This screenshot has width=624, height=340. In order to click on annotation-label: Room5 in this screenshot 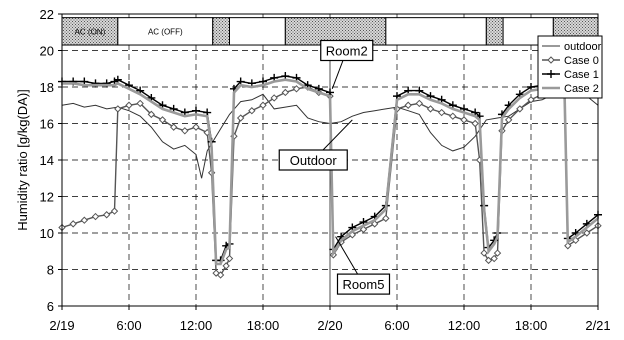, I will do `click(364, 284)`.